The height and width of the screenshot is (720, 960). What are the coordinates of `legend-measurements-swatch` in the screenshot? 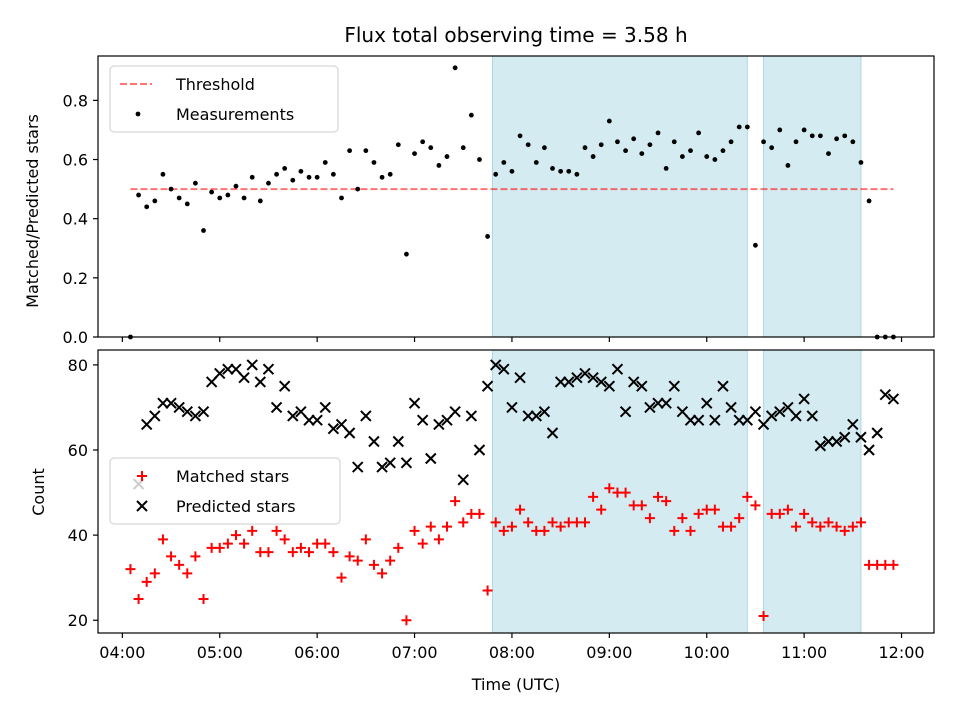 It's located at (138, 114).